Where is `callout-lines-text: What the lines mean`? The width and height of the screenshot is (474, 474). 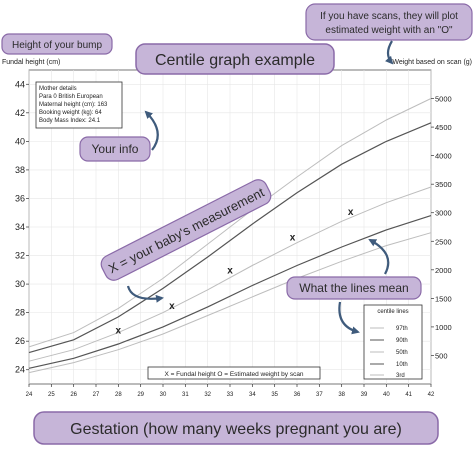 callout-lines-text: What the lines mean is located at coordinates (353, 288).